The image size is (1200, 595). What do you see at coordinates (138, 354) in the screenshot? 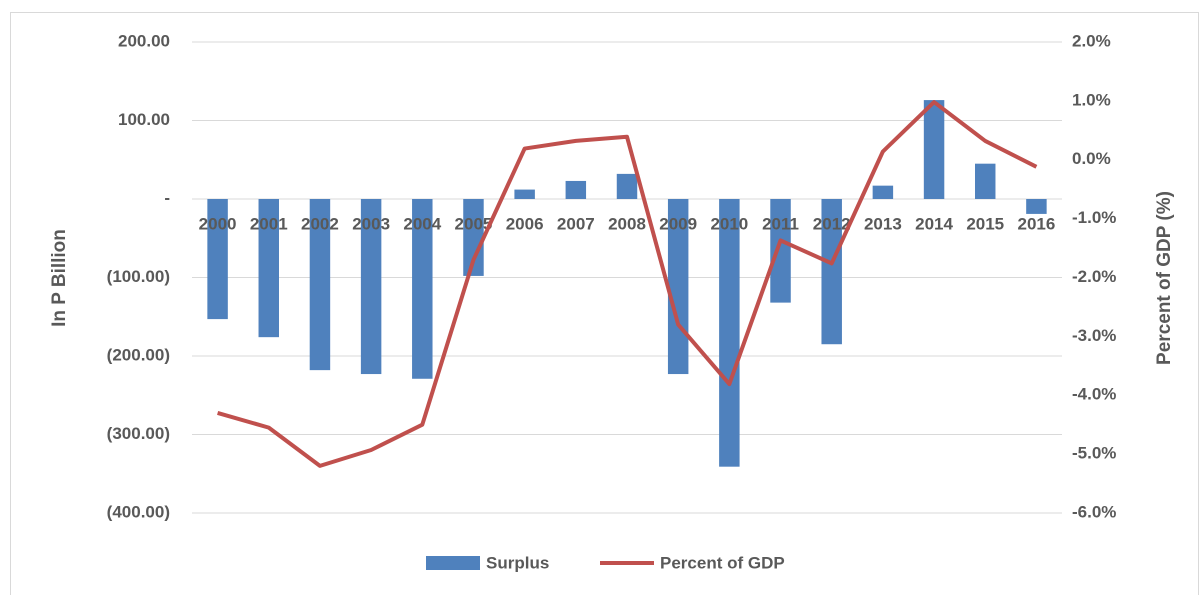
I see `y-tick-label: (200.00)` at bounding box center [138, 354].